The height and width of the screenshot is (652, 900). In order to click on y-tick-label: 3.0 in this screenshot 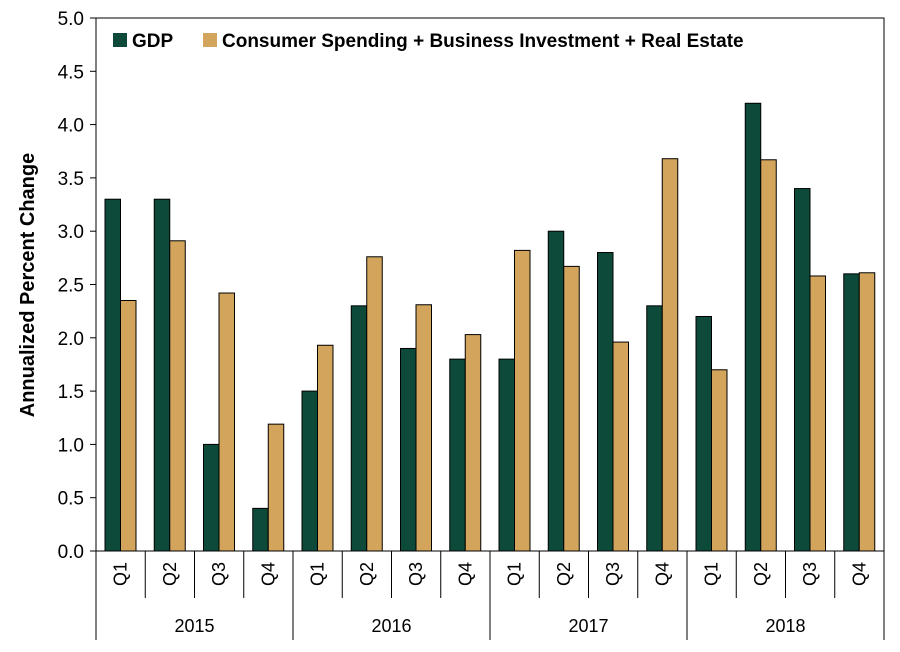, I will do `click(71, 232)`.